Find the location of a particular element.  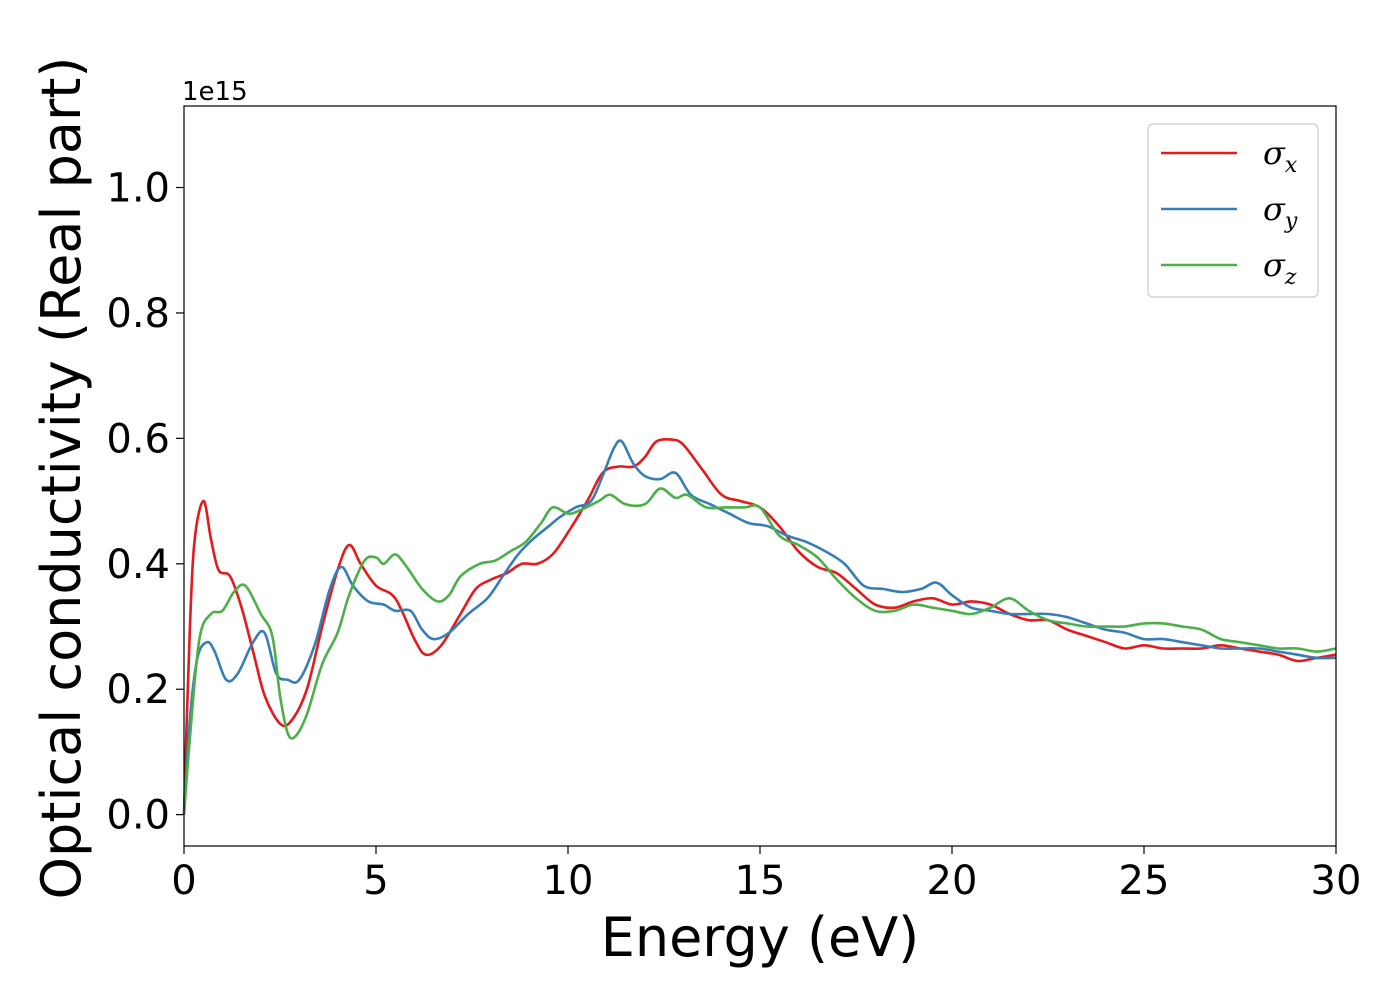

x-tick-label: 15 is located at coordinates (760, 881).